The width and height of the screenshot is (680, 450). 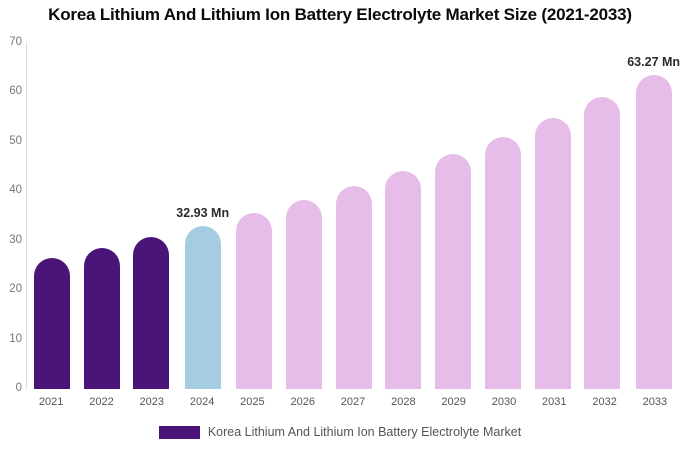 I want to click on x-tick-label-2027: 2027, so click(x=353, y=402).